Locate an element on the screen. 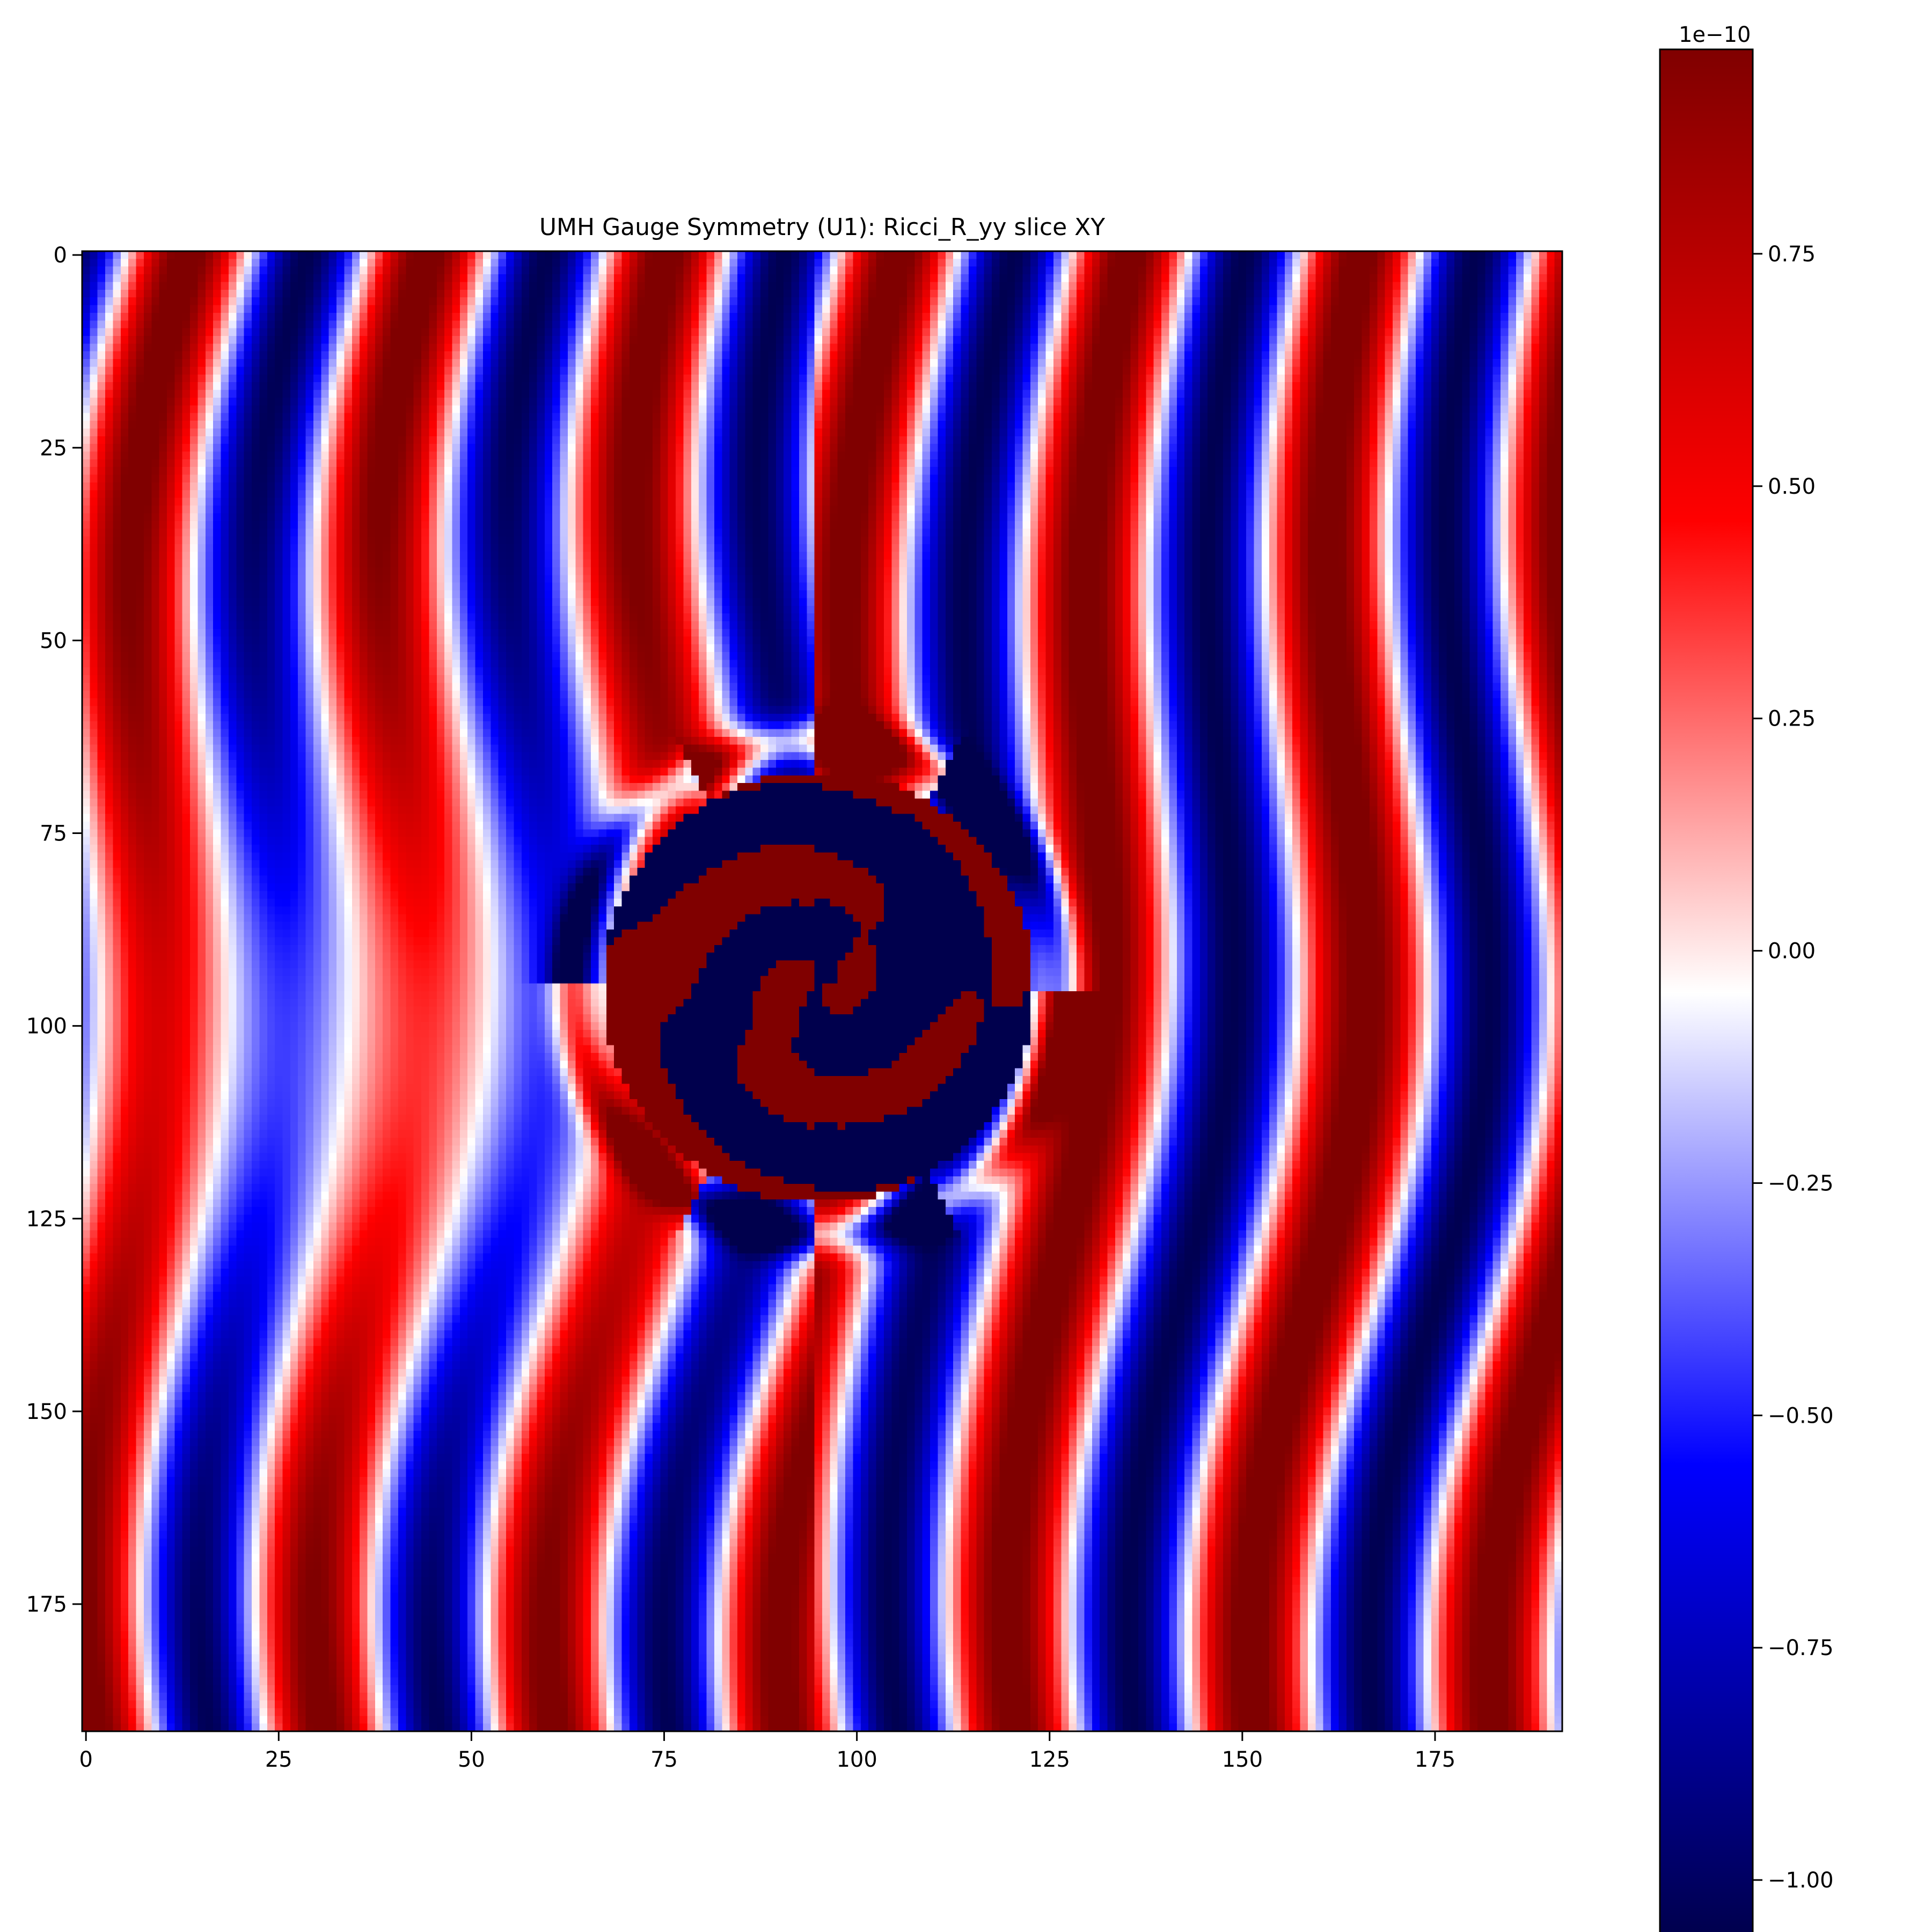  x-tick-label: 0 is located at coordinates (85, 1759).